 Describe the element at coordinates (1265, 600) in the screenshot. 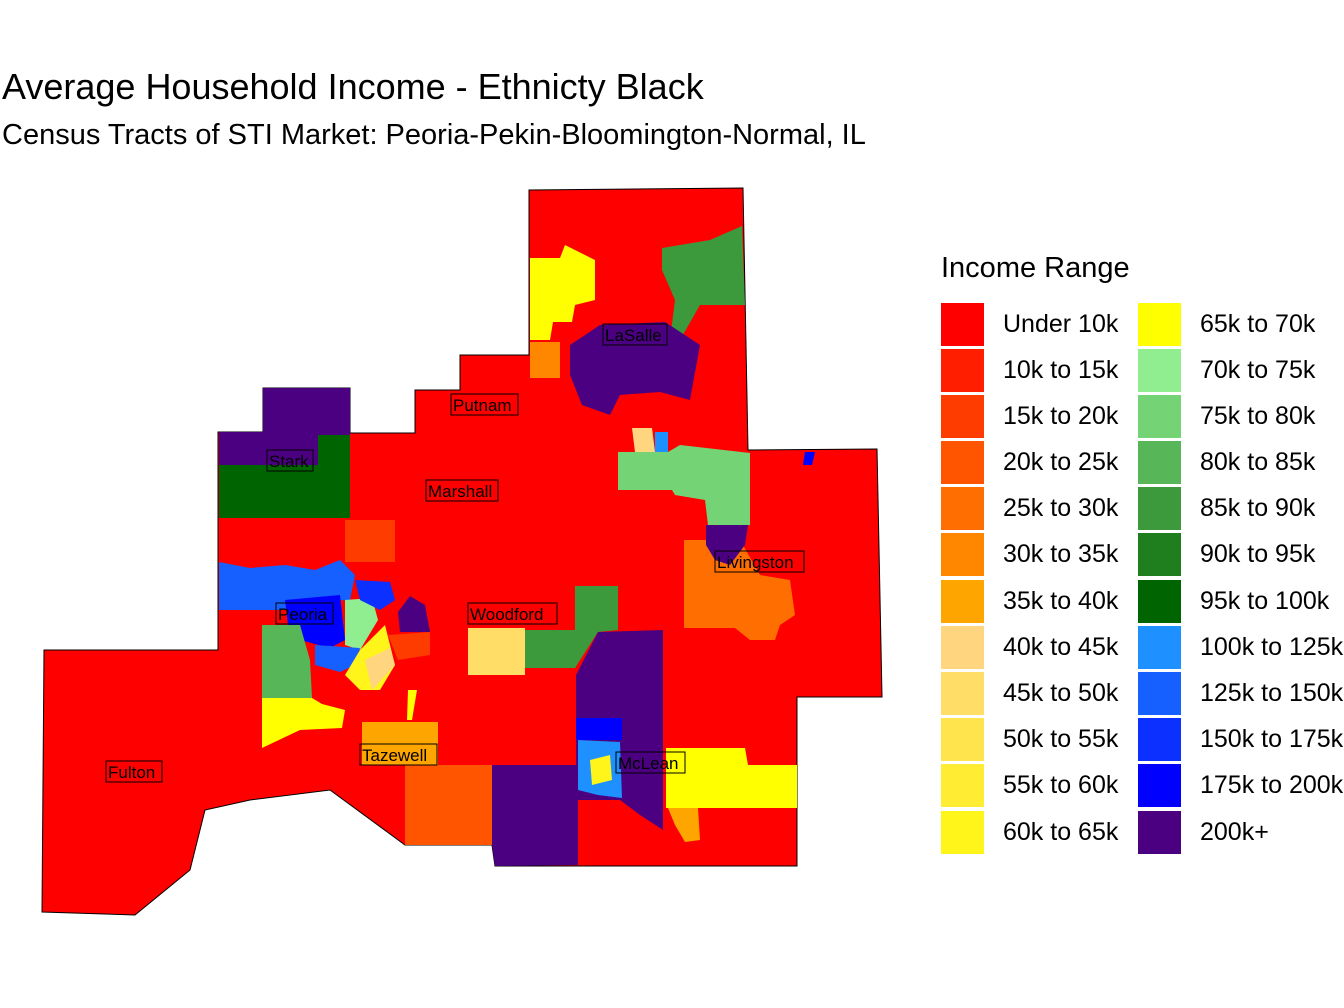

I see `legend-label: 95k to 100k` at that location.